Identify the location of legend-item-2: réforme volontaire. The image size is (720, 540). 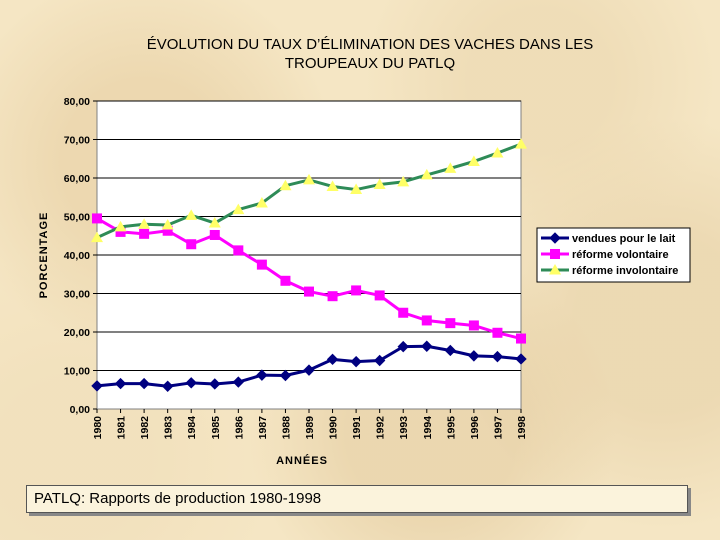
(605, 255).